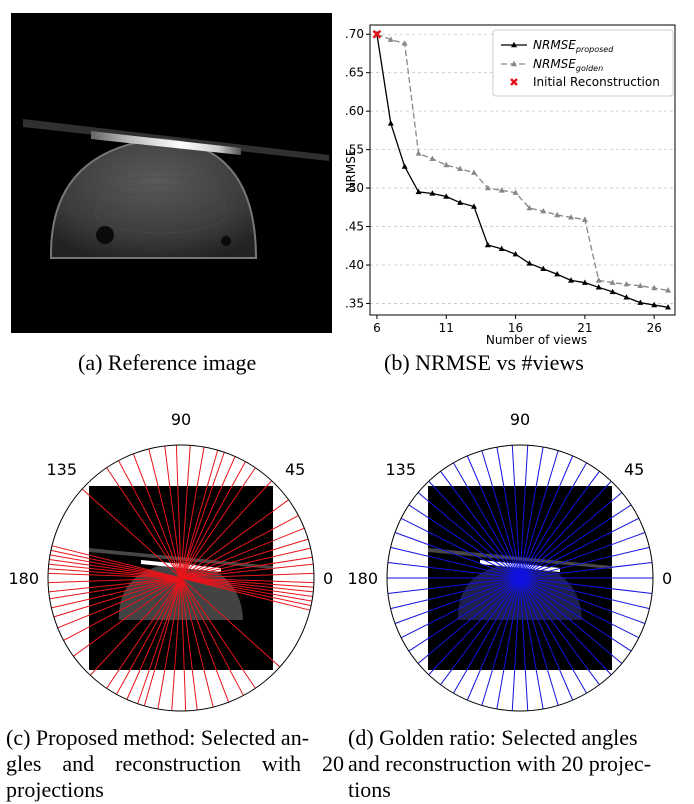 Image resolution: width=694 pixels, height=804 pixels. Describe the element at coordinates (176, 189) in the screenshot. I see `reference-image-render` at that location.